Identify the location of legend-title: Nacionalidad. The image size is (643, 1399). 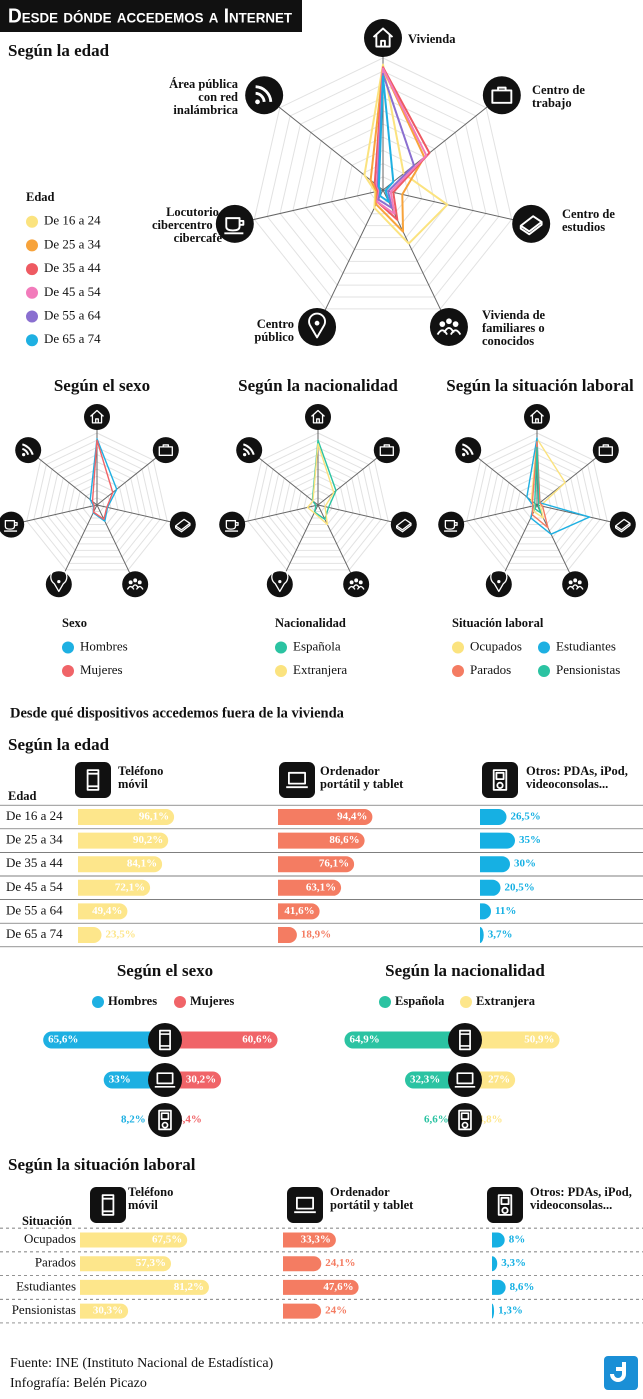
(310, 623).